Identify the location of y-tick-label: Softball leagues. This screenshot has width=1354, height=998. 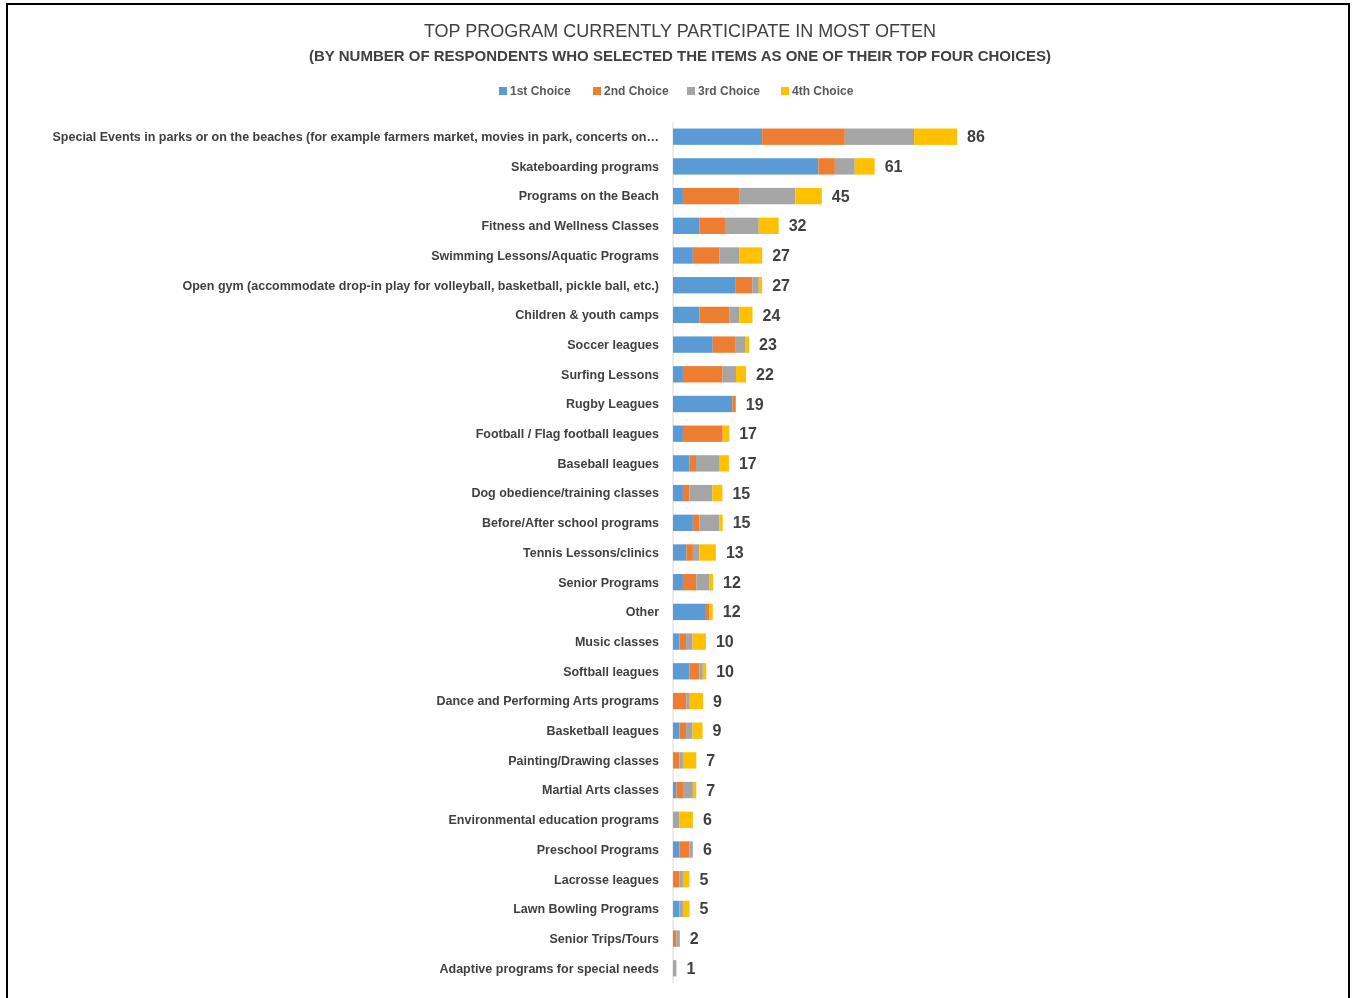
(611, 671).